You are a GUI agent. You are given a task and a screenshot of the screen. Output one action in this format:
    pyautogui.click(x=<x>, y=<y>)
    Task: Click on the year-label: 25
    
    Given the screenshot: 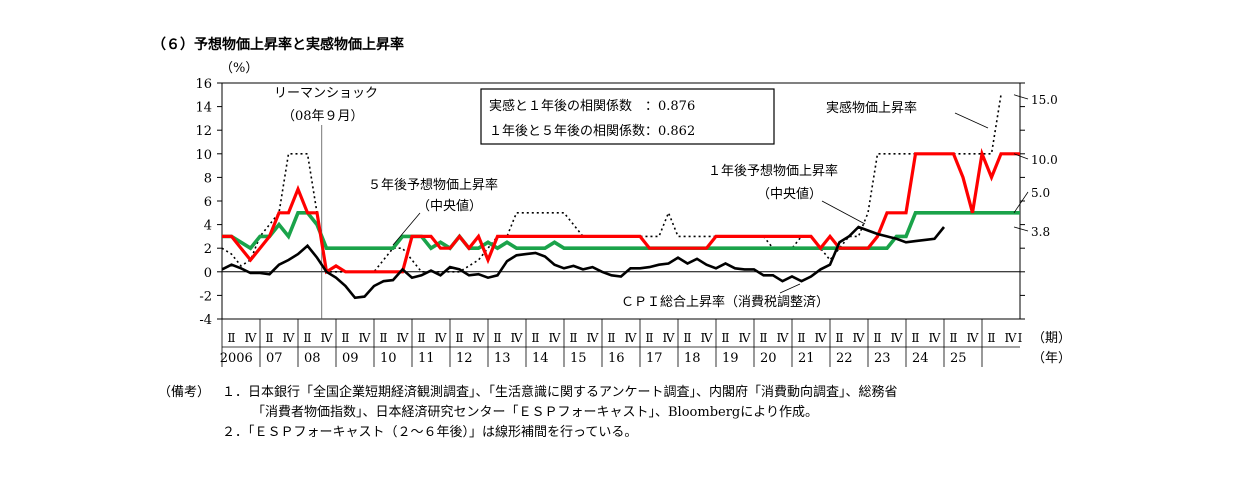 What is the action you would take?
    pyautogui.click(x=958, y=358)
    